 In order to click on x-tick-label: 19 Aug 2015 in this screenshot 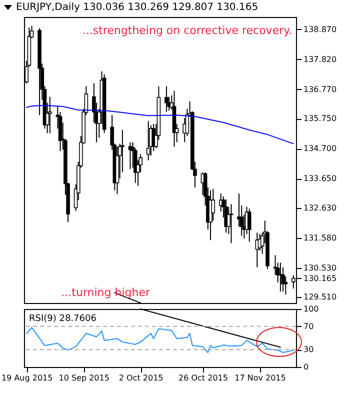, I will do `click(27, 378)`.